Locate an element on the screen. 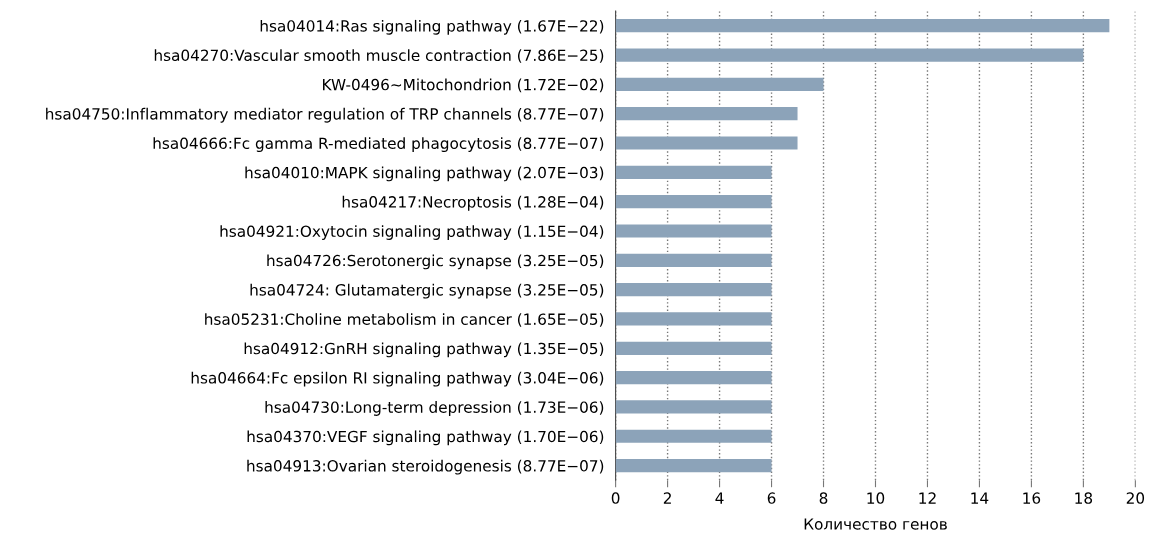 This screenshot has width=1155, height=552. y-tick-label: hsa04726:Serotonergic synapse (3.25E−05) is located at coordinates (435, 262).